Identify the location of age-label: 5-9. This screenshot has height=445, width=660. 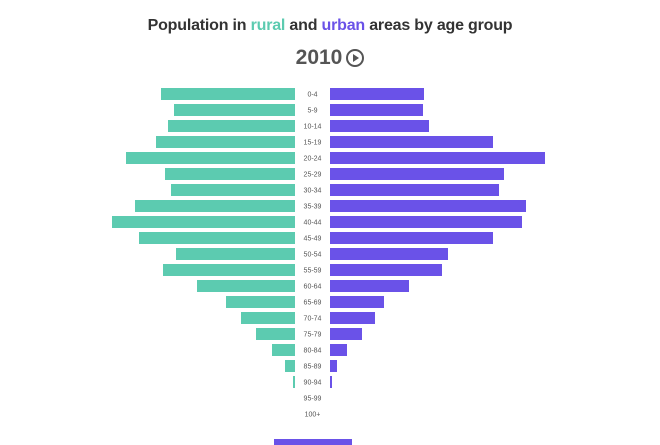
(312, 111).